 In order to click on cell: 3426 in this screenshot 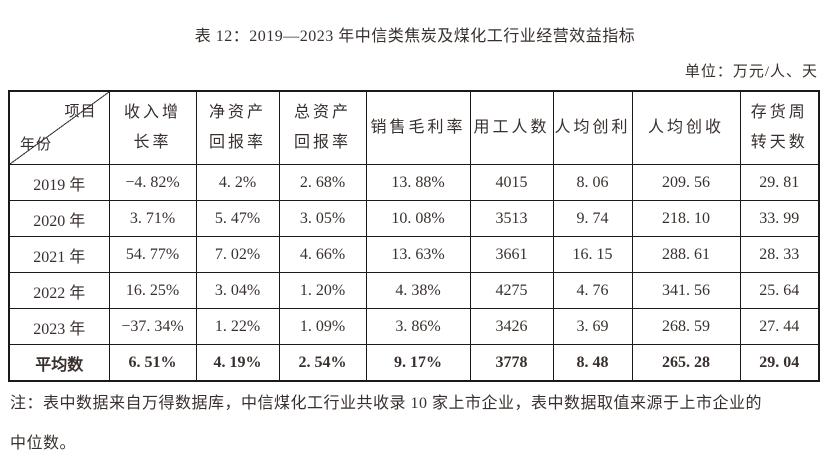, I will do `click(511, 326)`.